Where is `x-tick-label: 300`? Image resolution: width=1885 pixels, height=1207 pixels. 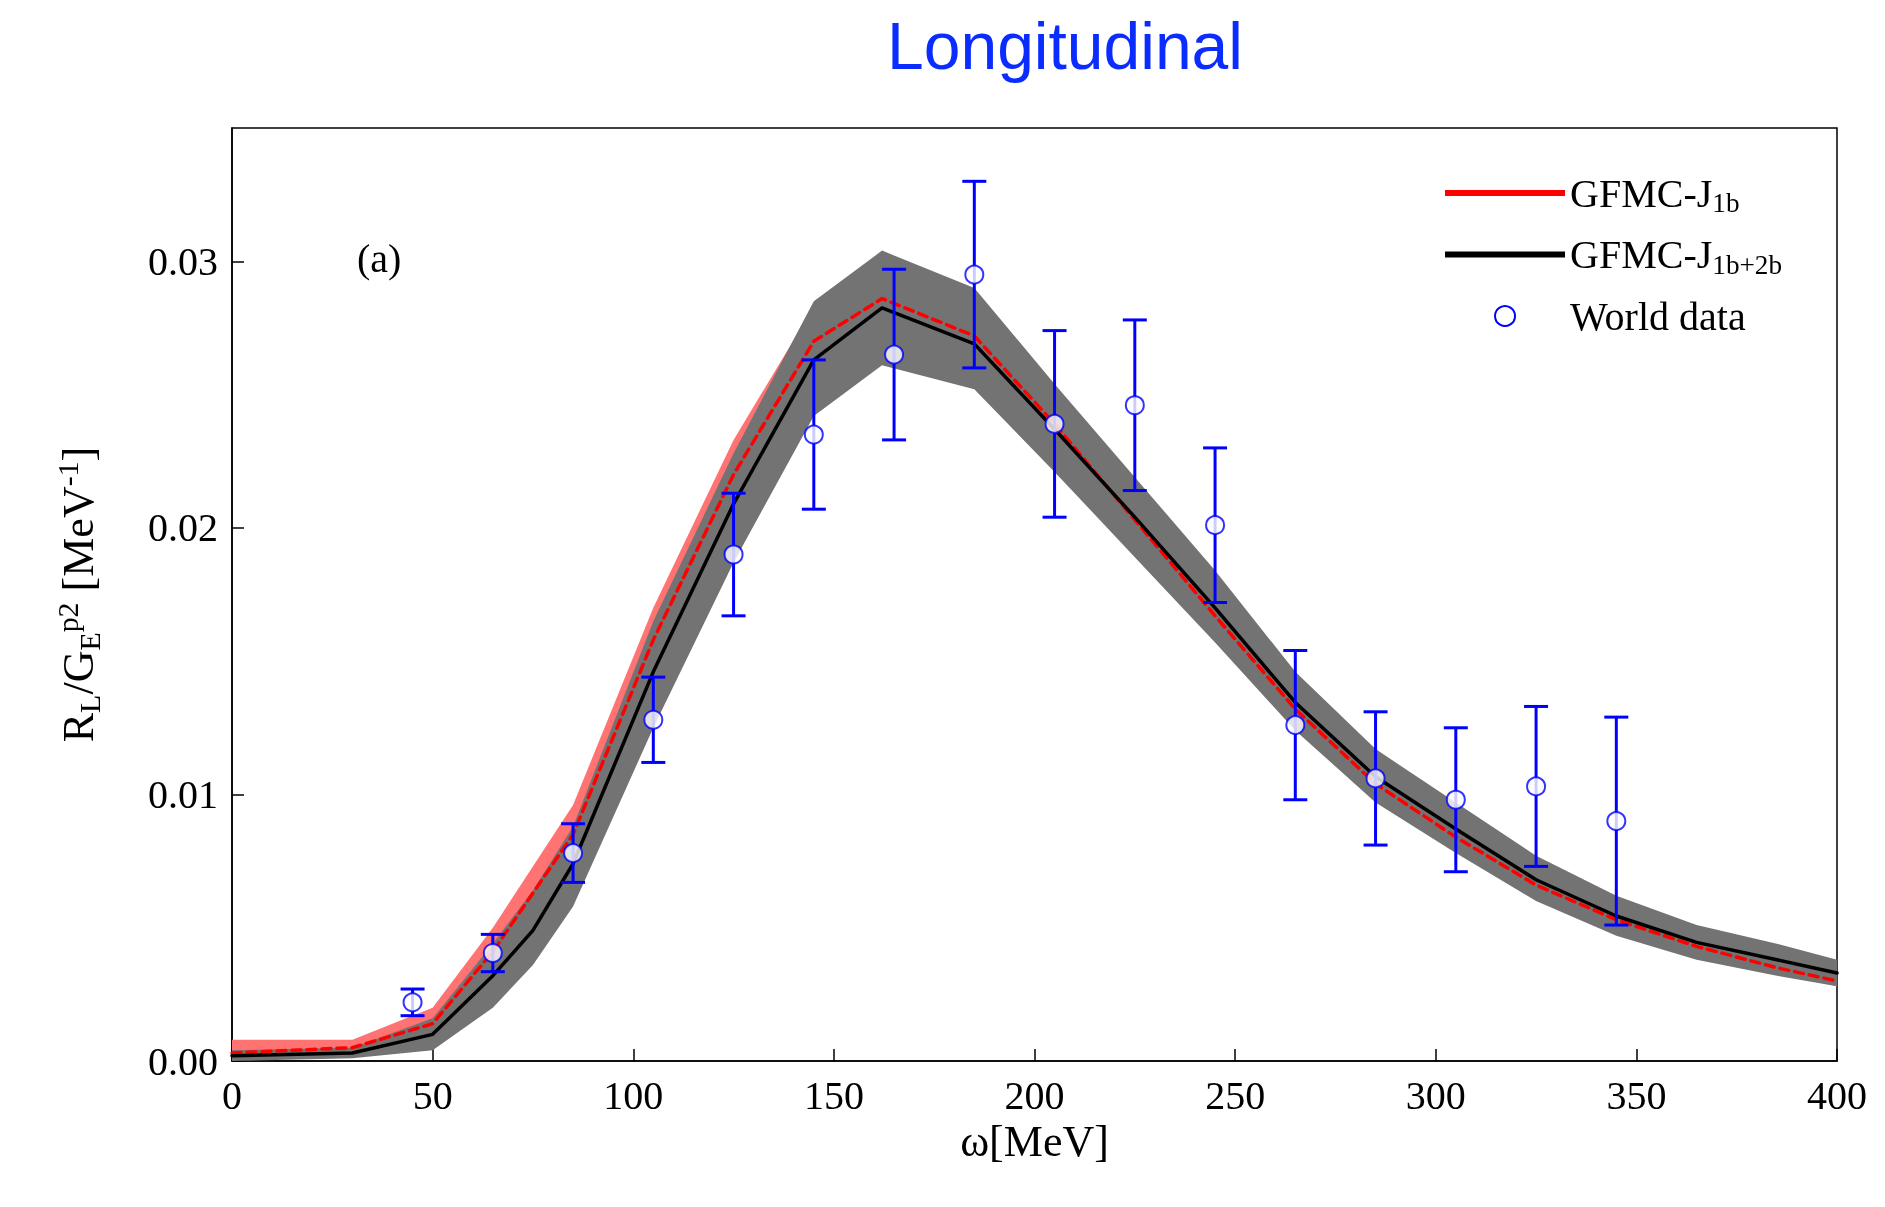
x-tick-label: 300 is located at coordinates (1435, 1095).